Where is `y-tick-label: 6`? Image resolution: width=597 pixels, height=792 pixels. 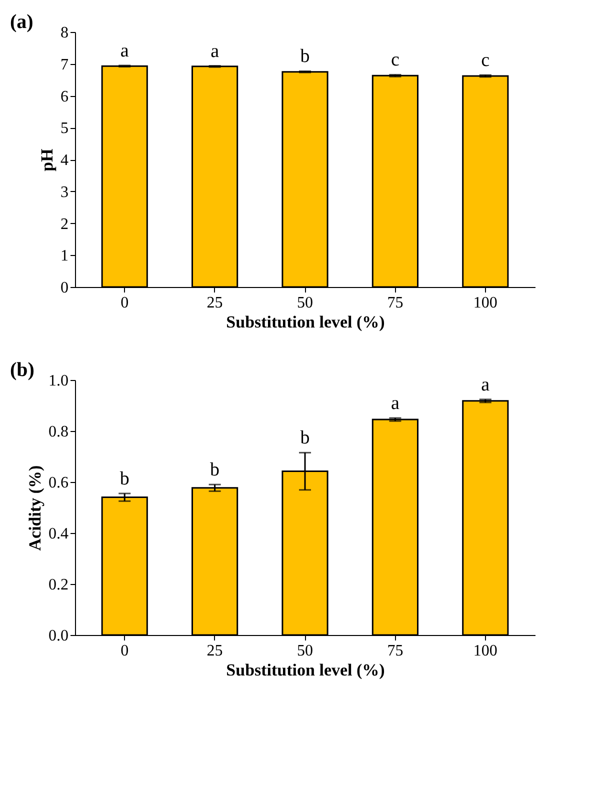 y-tick-label: 6 is located at coordinates (64, 97).